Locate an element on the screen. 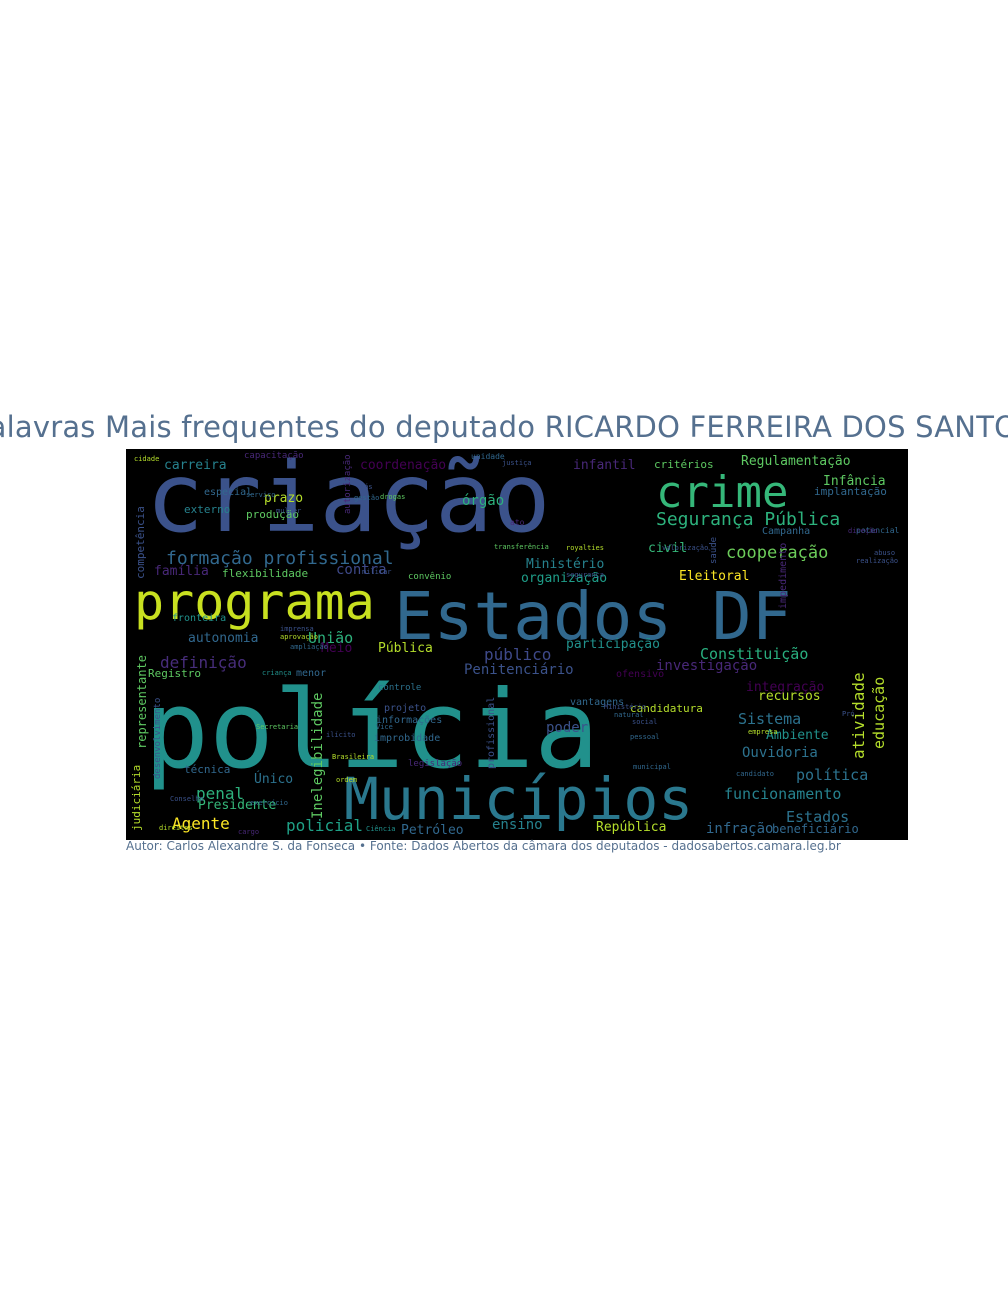 This screenshot has width=1008, height=1296. cloud-word: ampliação is located at coordinates (309, 647).